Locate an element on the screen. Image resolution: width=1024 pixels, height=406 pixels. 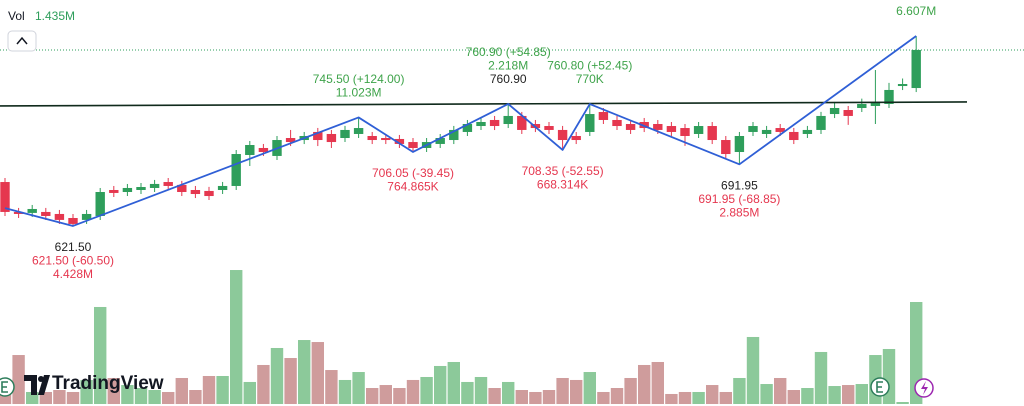
button-frame is located at coordinates (22, 41).